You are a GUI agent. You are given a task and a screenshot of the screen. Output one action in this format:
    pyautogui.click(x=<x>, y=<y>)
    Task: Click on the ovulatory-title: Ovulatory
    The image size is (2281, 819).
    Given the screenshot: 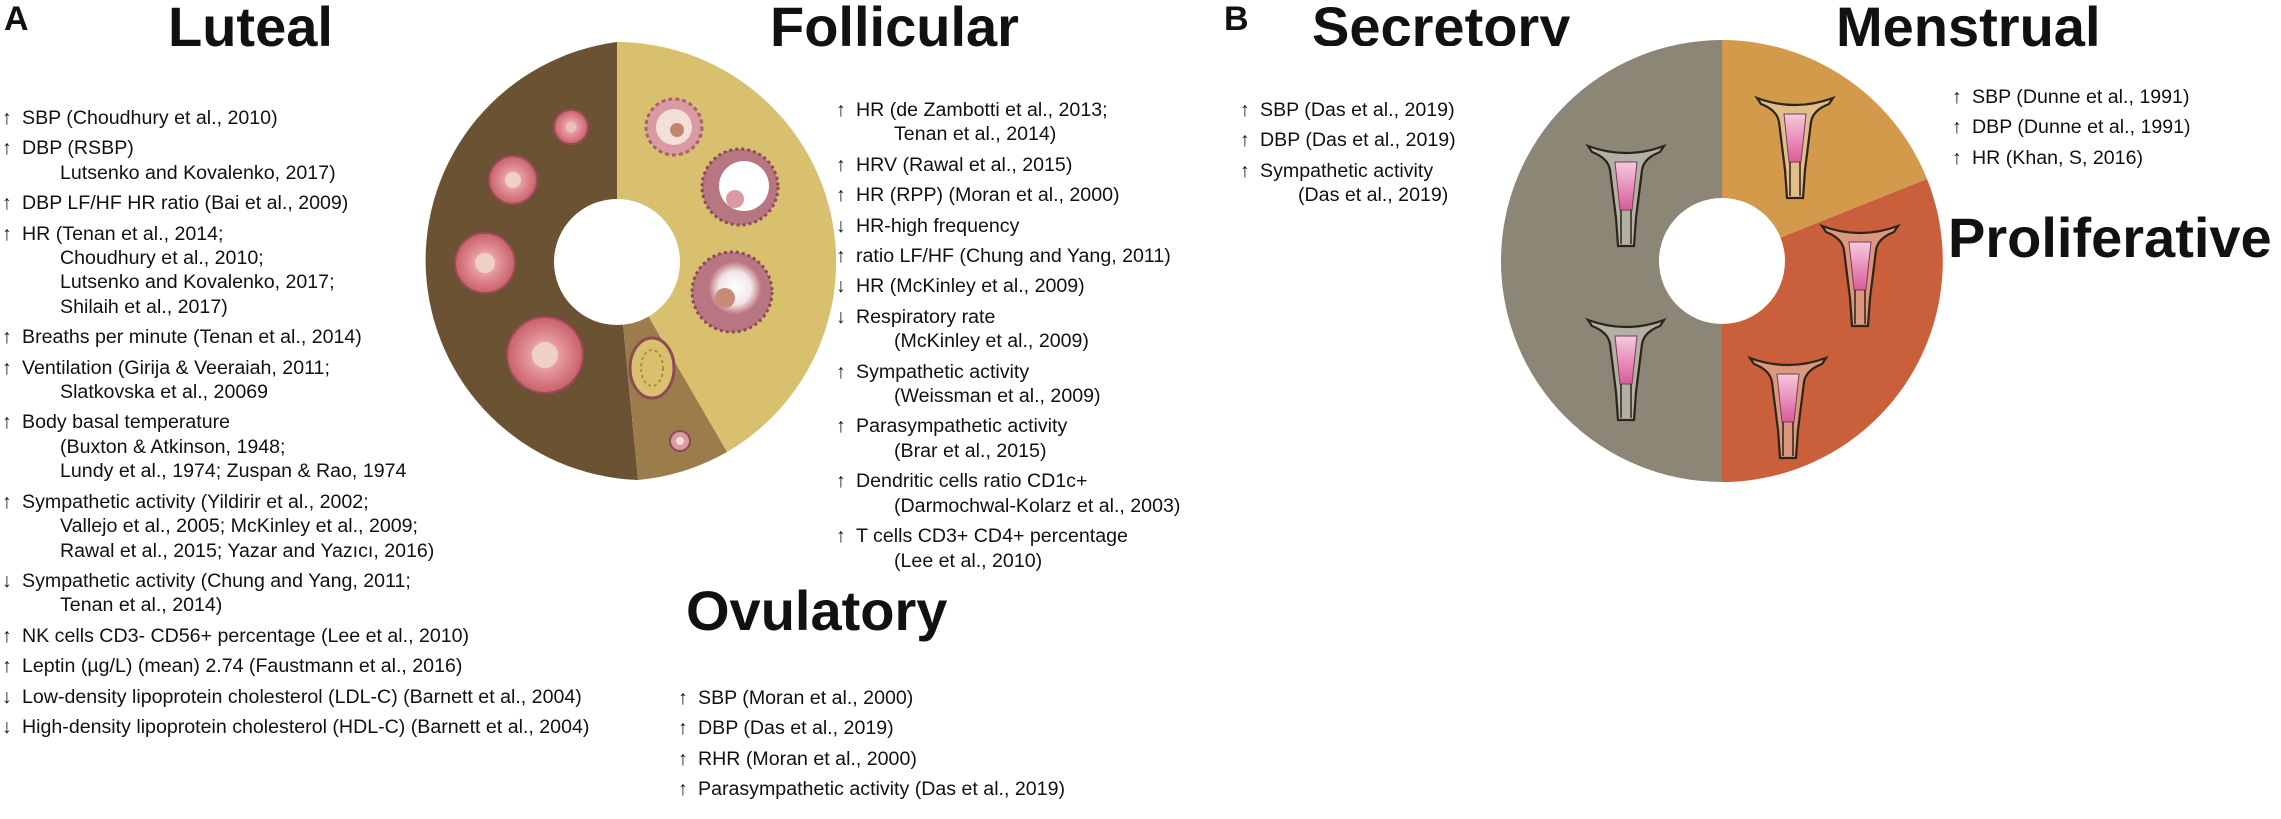 What is the action you would take?
    pyautogui.click(x=817, y=610)
    